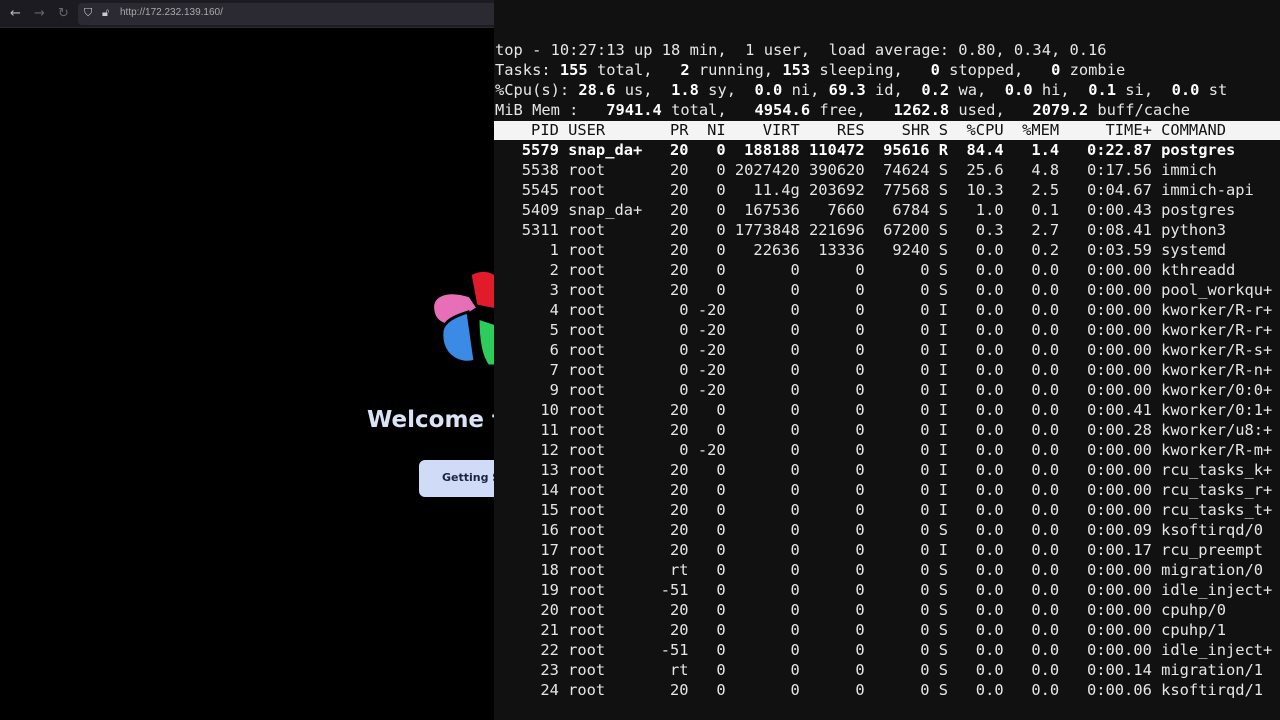 This screenshot has width=1280, height=720. Describe the element at coordinates (887, 491) in the screenshot. I see `process-row: 14 root 20 0 0 0 0 I 0.0 0.0 0:00.00 rcu_tasks_r+` at that location.